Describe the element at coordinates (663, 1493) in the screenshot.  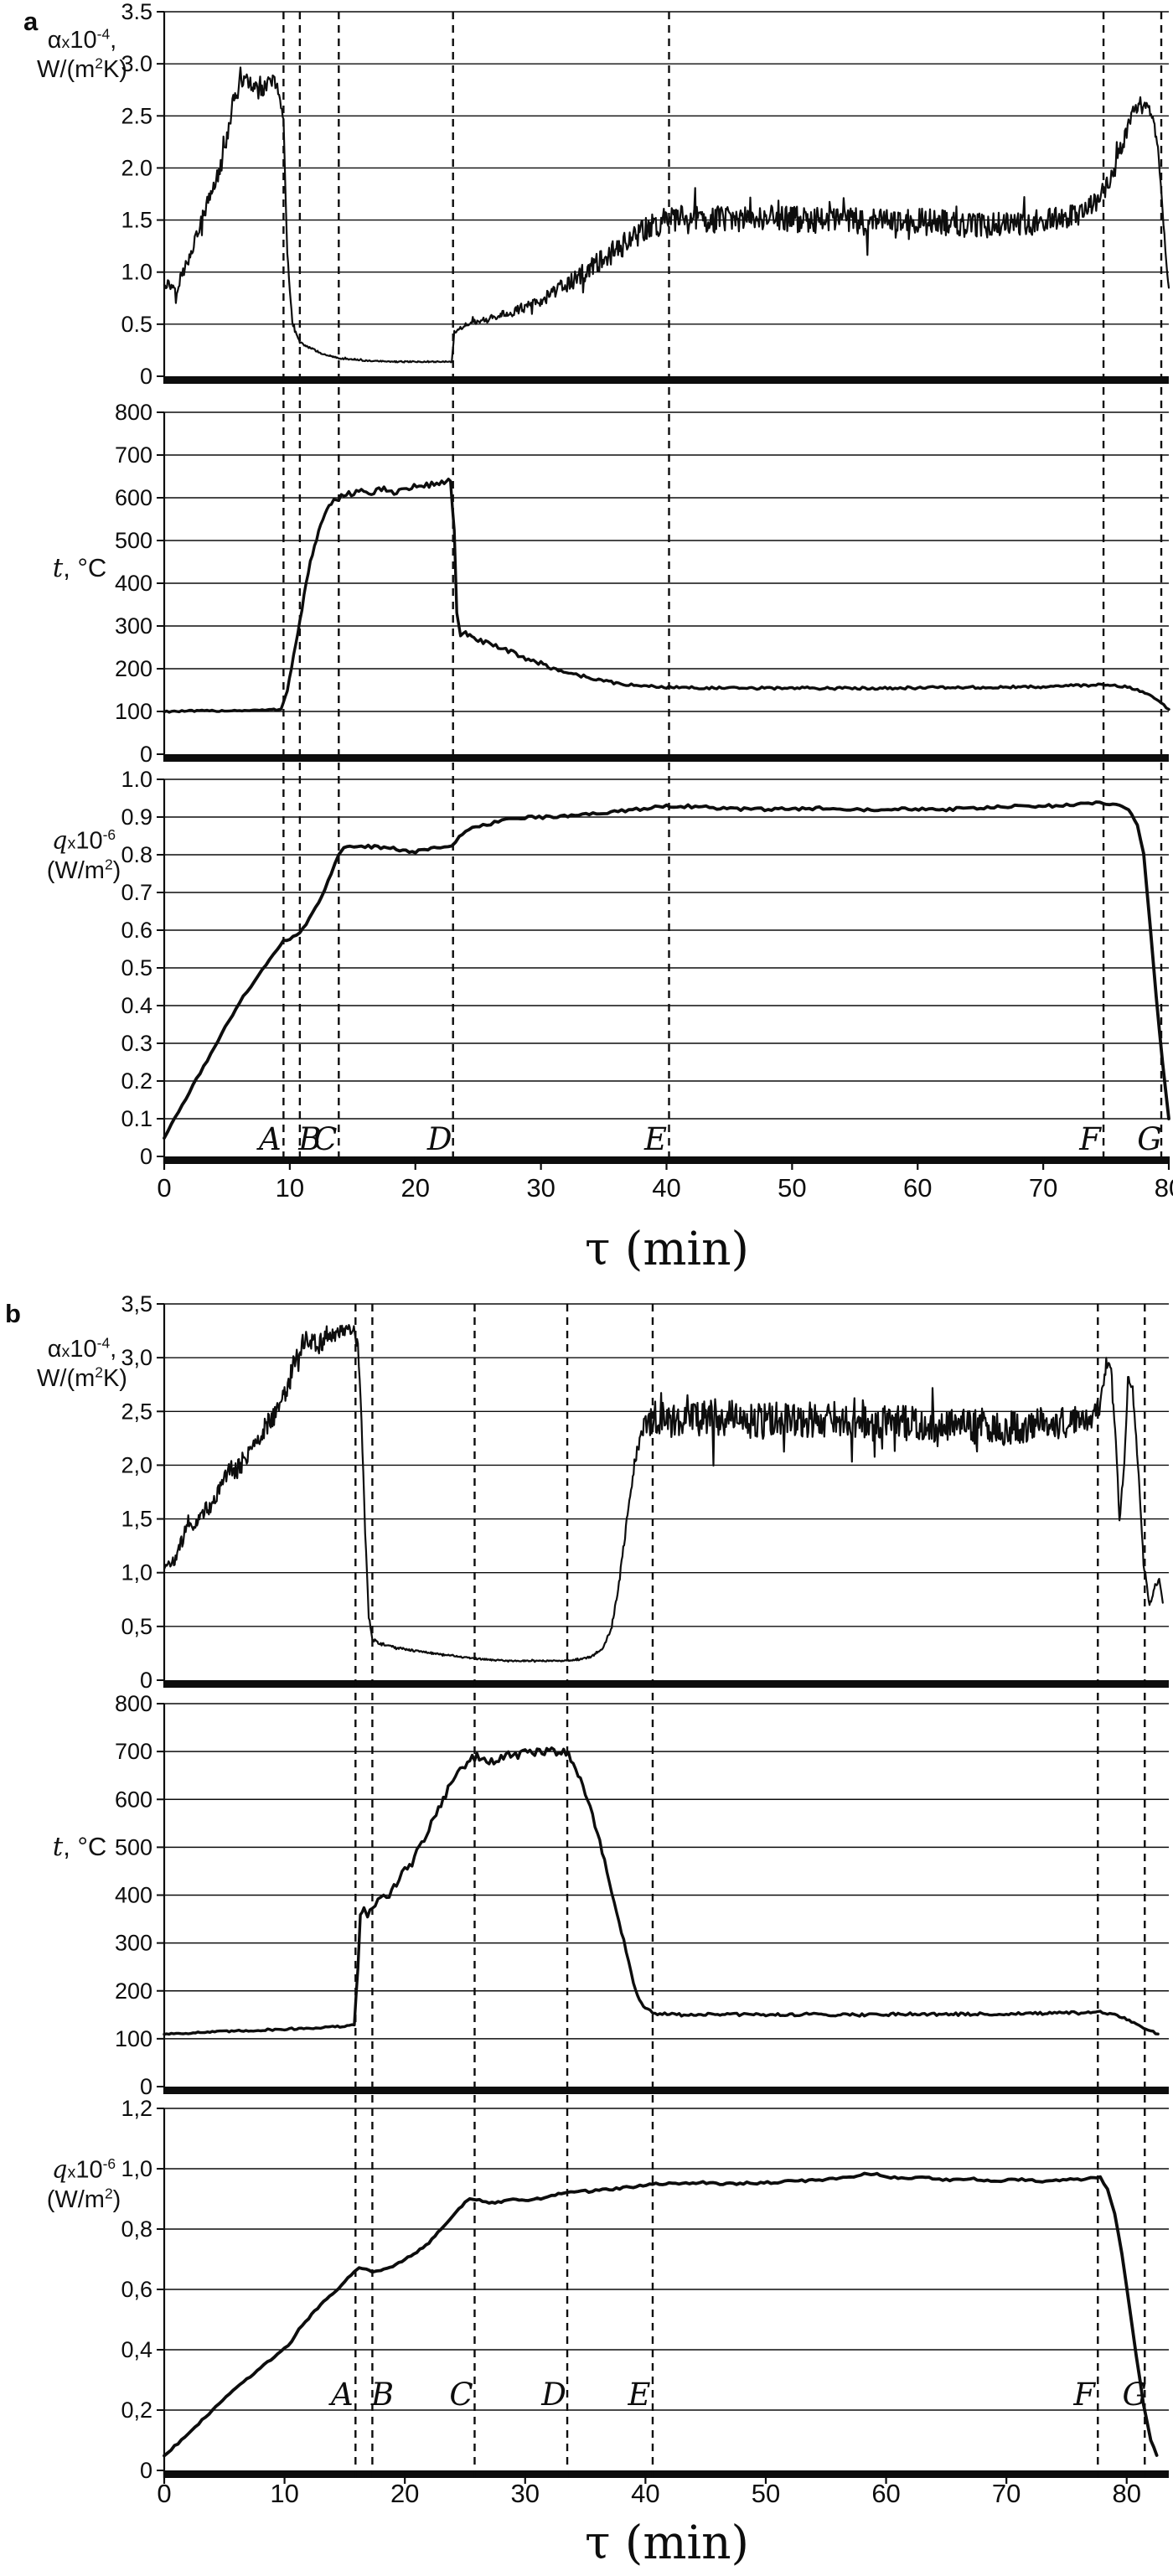
I see `curve-alpha_b` at that location.